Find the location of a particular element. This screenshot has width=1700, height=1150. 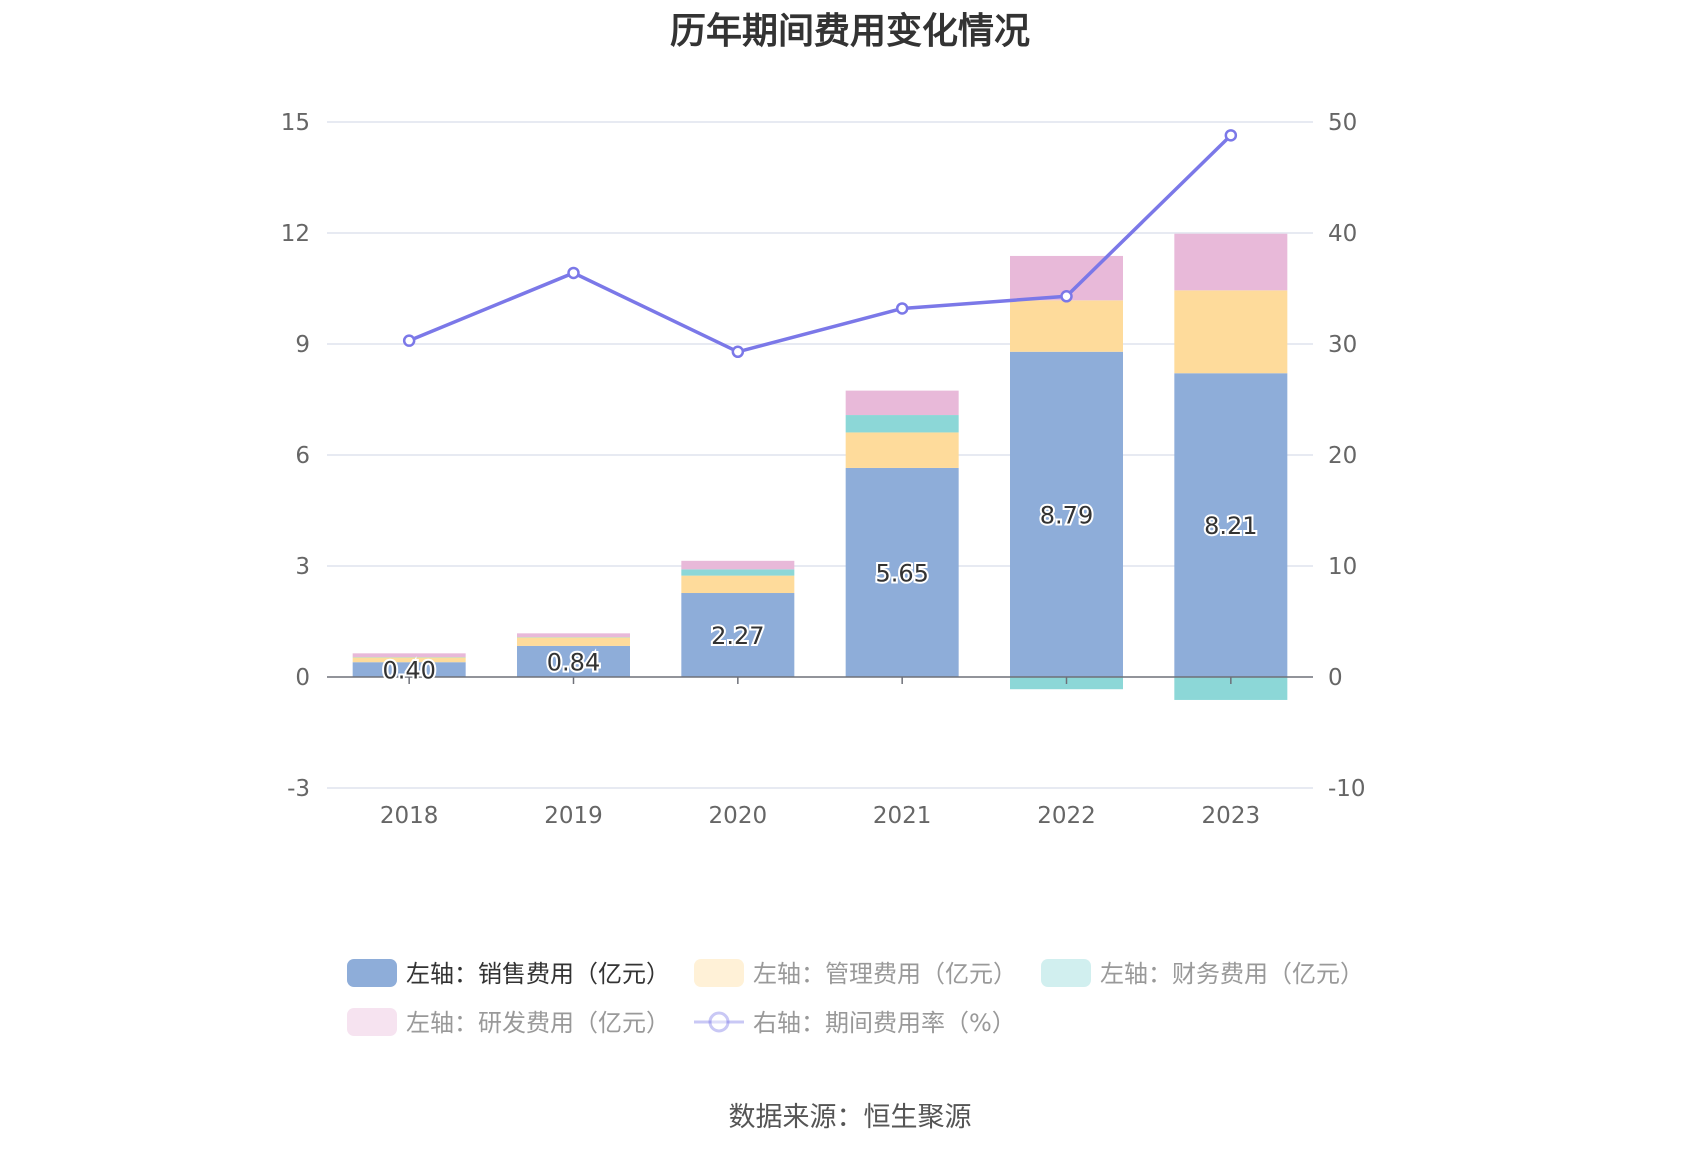

legend-item-4: 左轴：研发费用（亿元） is located at coordinates (508, 1022).